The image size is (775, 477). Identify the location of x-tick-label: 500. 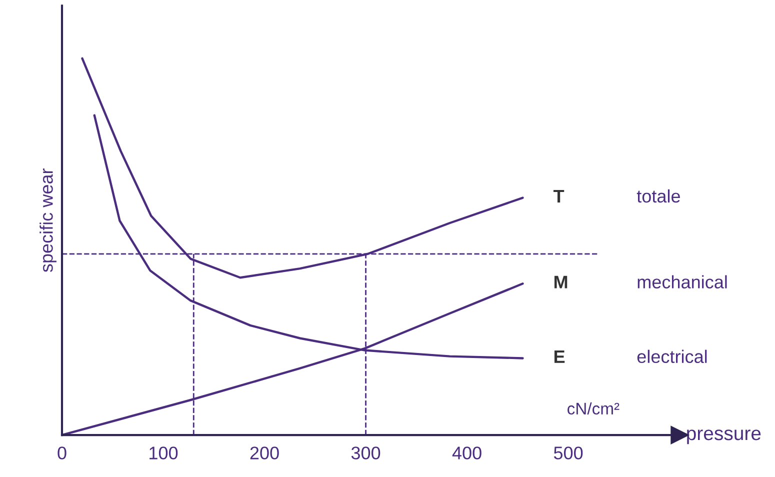
(568, 453).